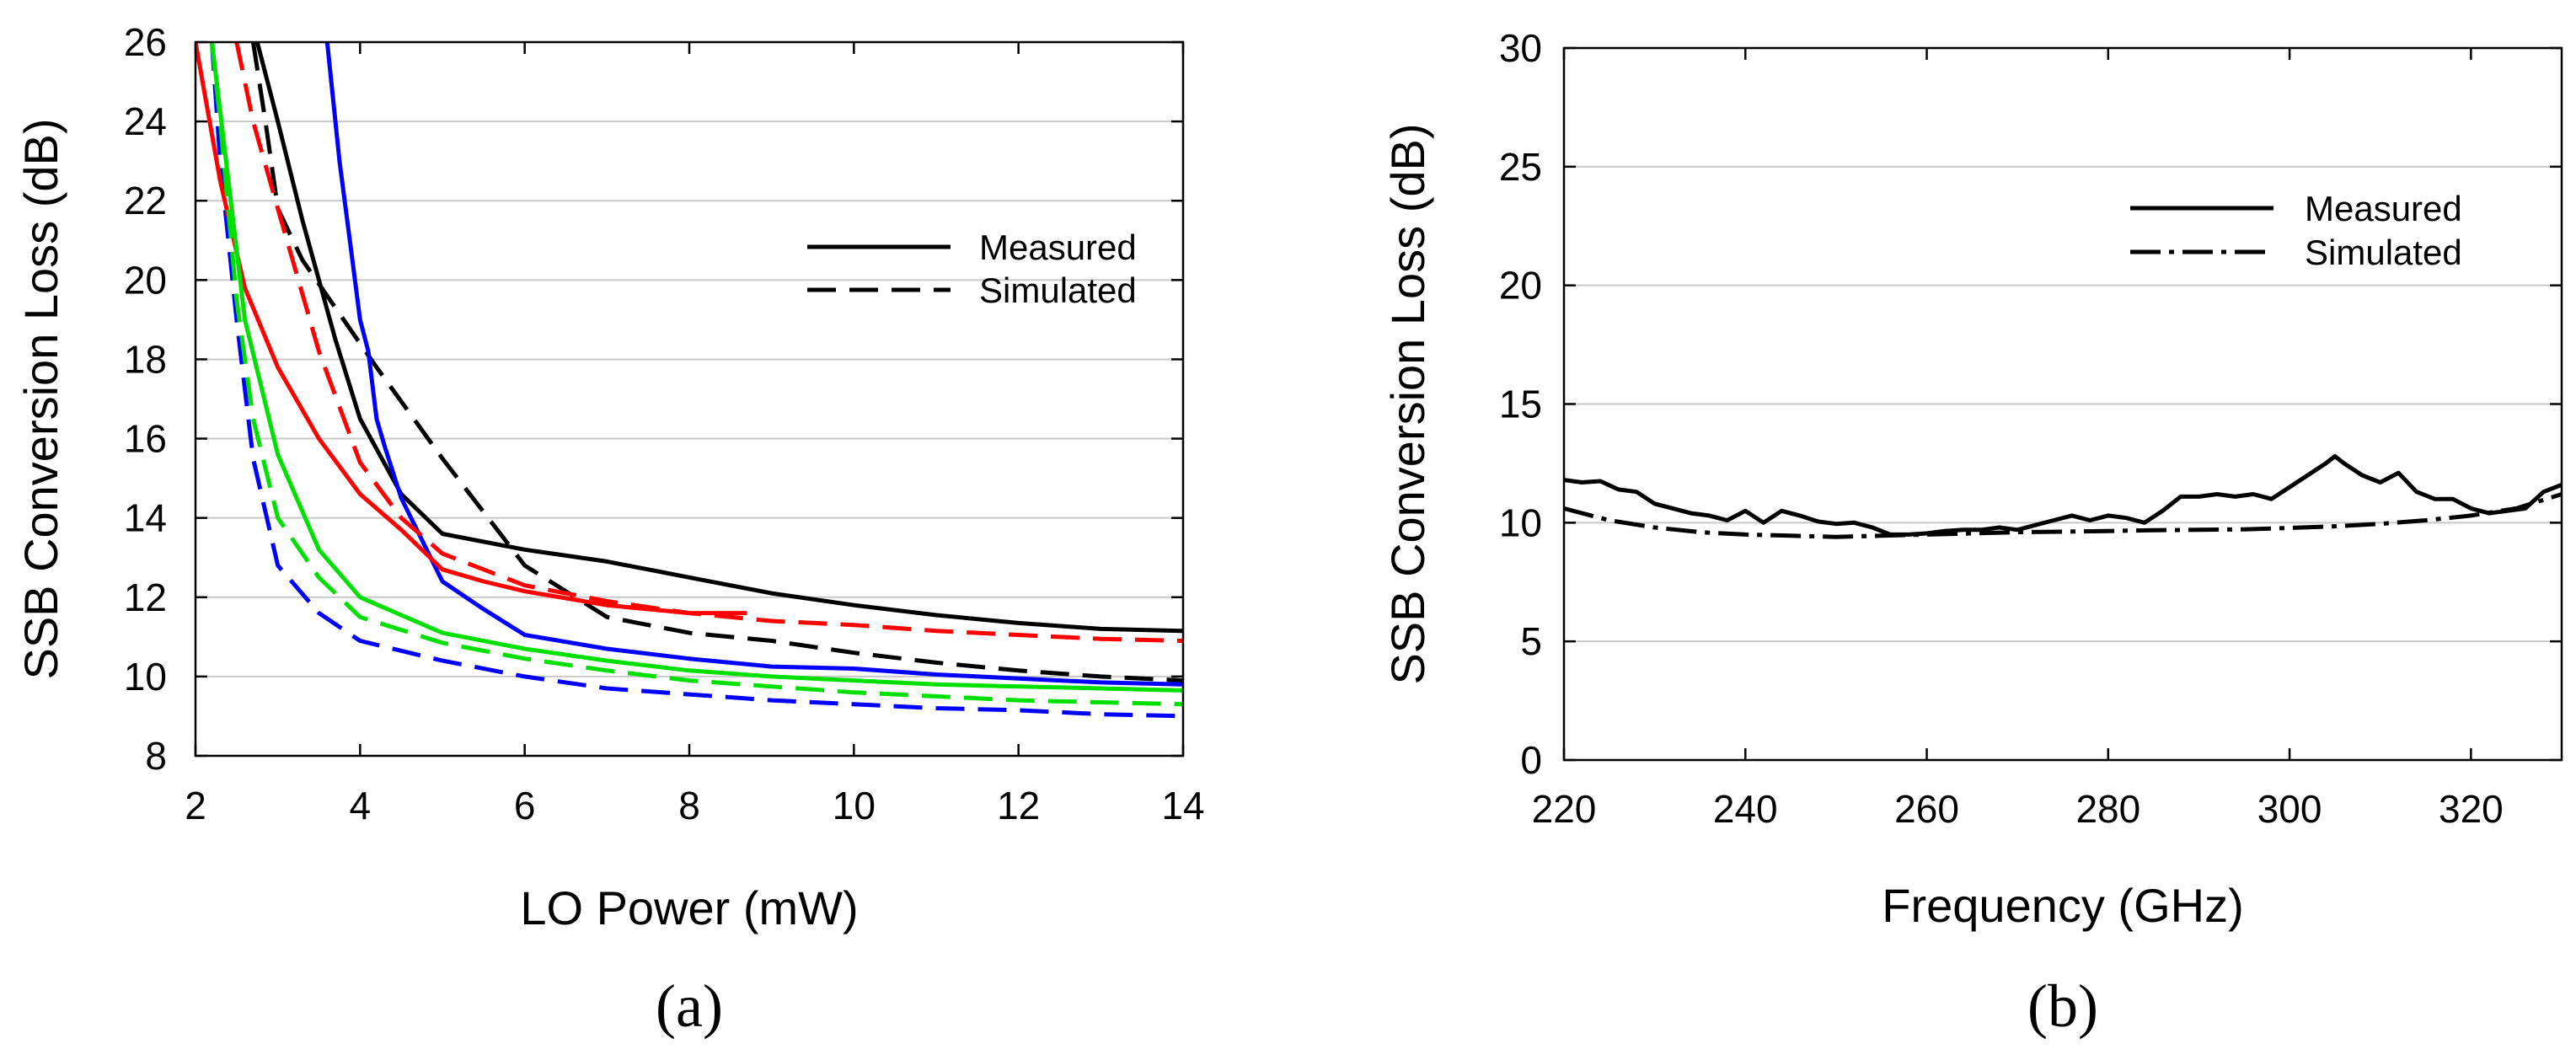 Image resolution: width=2576 pixels, height=1060 pixels. What do you see at coordinates (145, 439) in the screenshot?
I see `y-tick-label: 16` at bounding box center [145, 439].